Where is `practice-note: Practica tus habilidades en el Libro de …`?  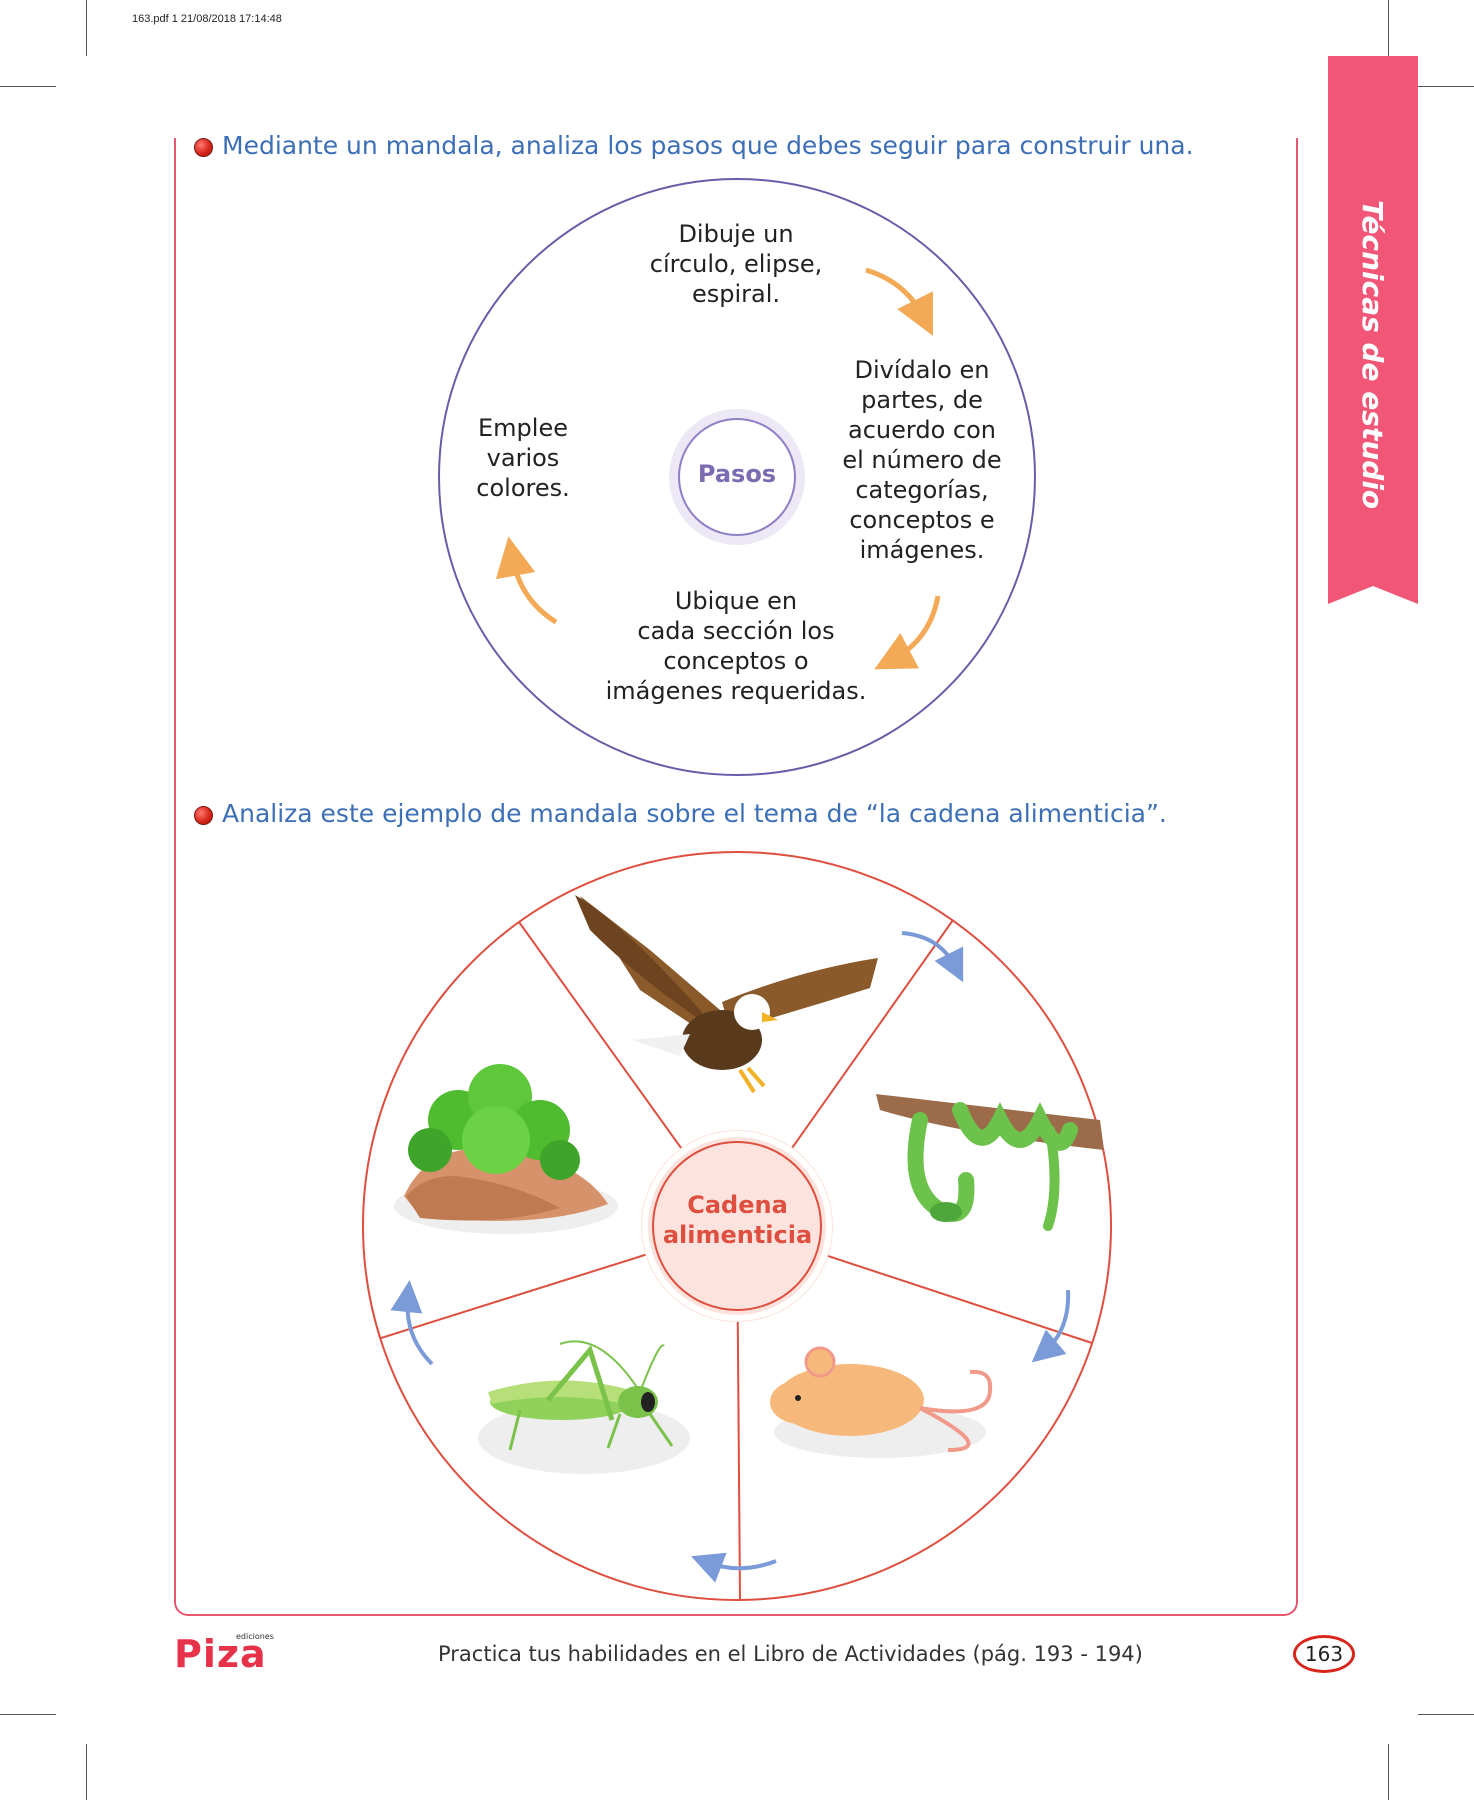
practice-note: Practica tus habilidades en el Libro de … is located at coordinates (790, 1654).